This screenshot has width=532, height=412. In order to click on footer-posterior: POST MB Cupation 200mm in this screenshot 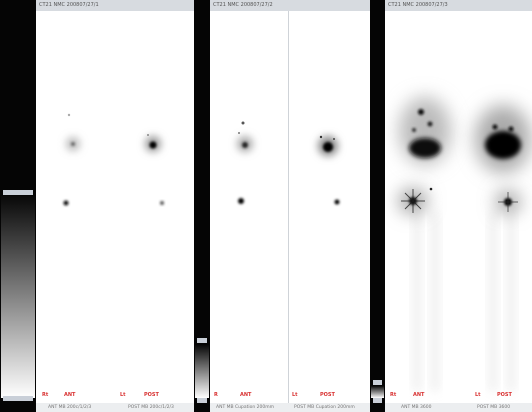, I will do `click(324, 407)`.